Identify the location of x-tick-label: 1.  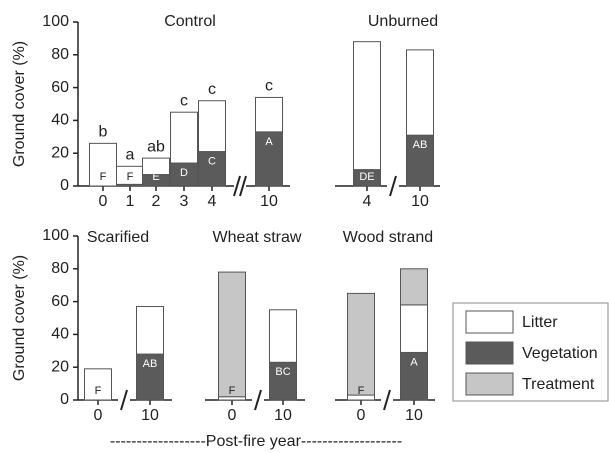
(130, 201).